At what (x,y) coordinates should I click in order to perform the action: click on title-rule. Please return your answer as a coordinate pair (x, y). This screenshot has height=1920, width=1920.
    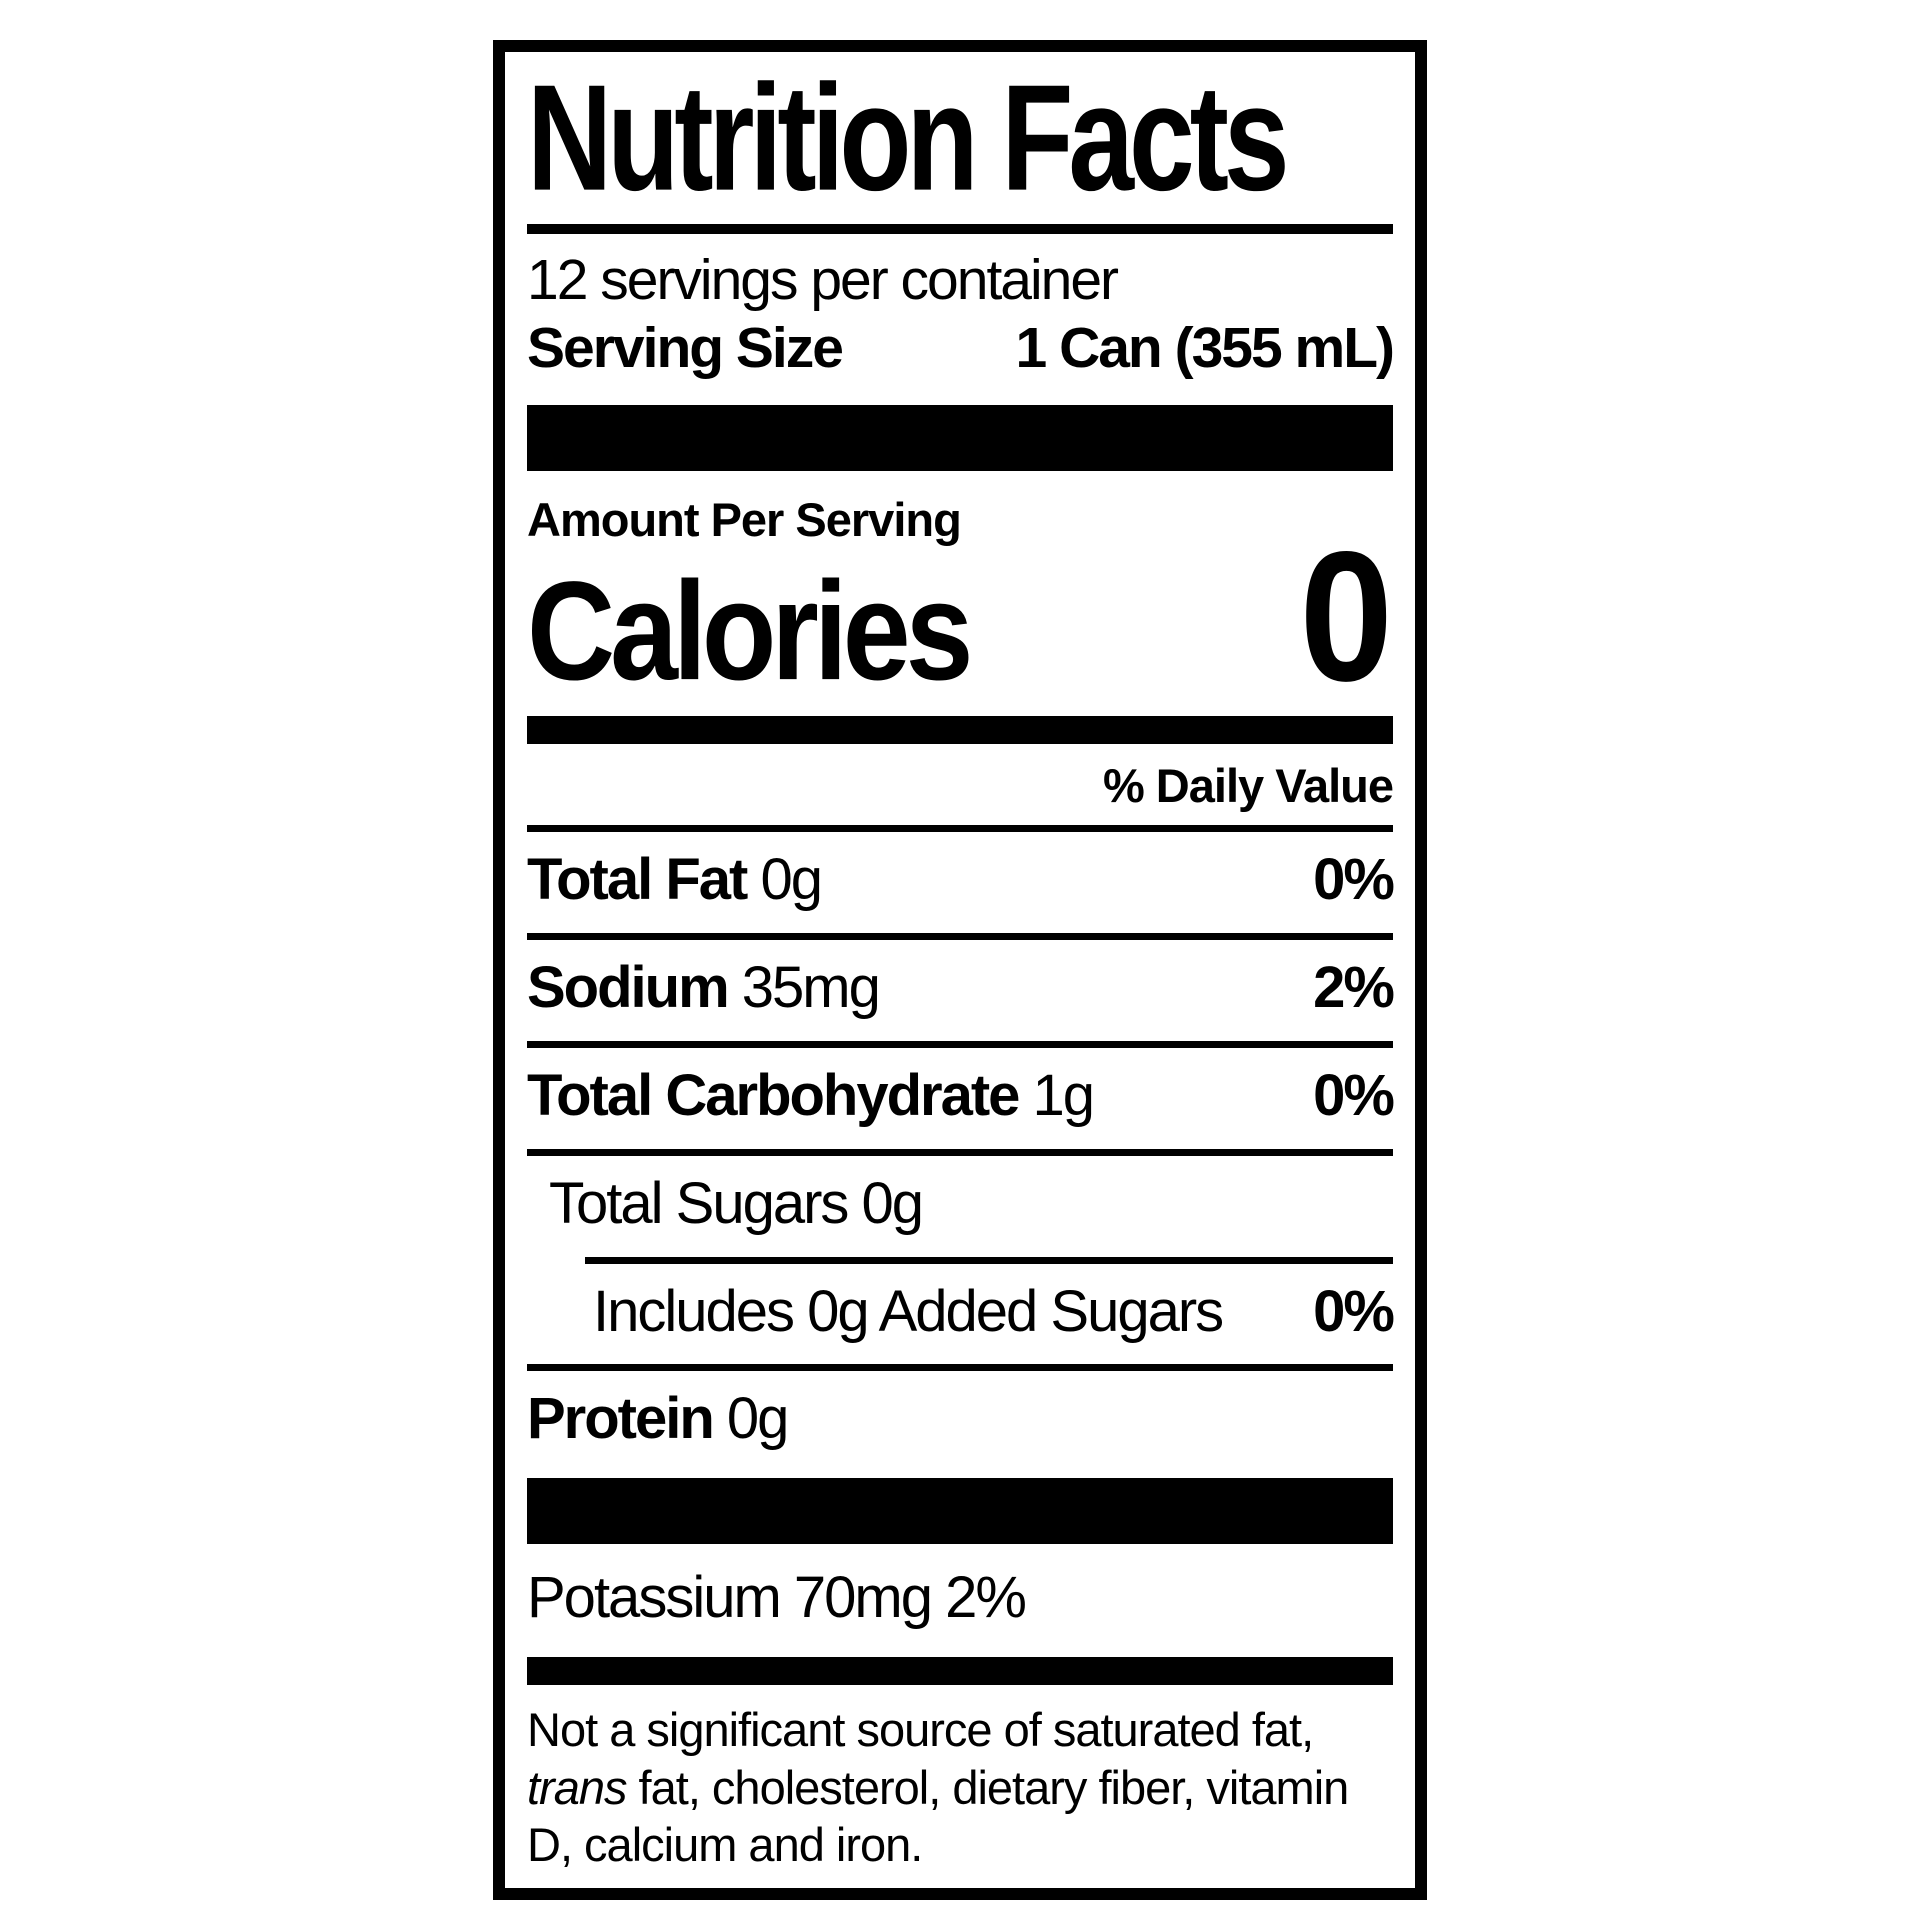
    Looking at the image, I should click on (960, 229).